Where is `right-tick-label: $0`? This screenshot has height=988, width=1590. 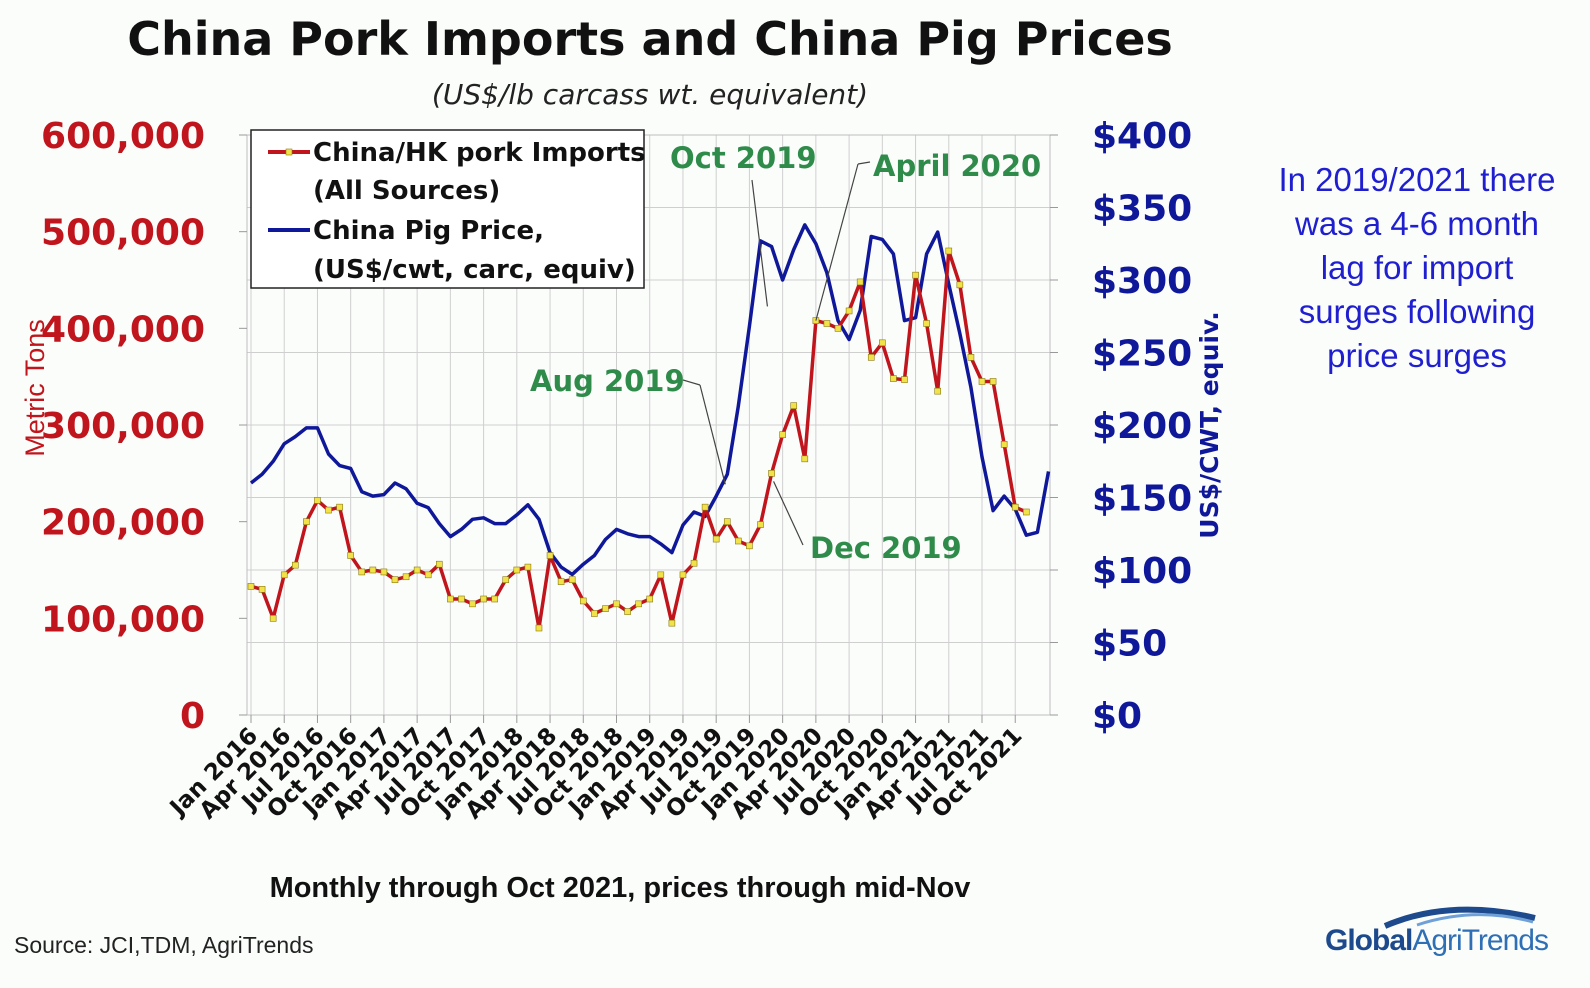 right-tick-label: $0 is located at coordinates (1117, 716).